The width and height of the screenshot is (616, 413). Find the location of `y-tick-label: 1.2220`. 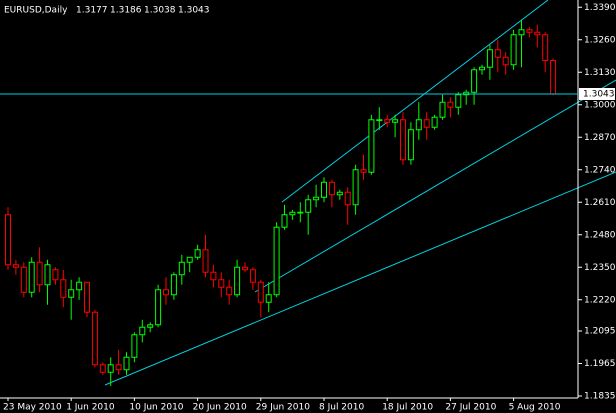

y-tick-label: 1.2220 is located at coordinates (600, 300).